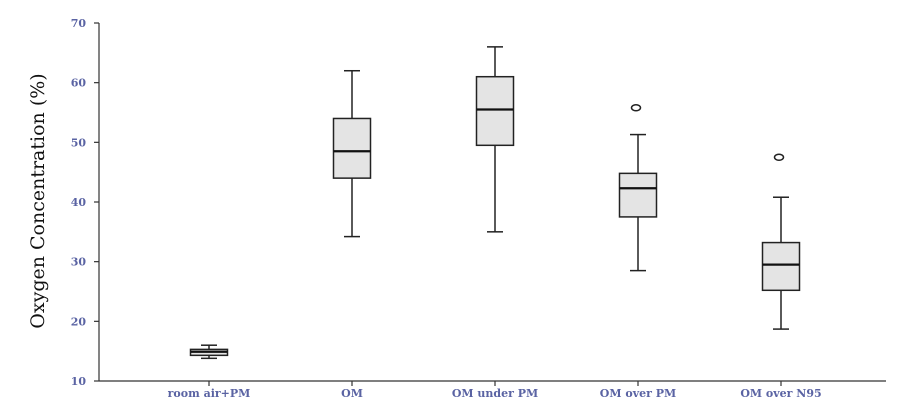 This screenshot has height=419, width=910. What do you see at coordinates (79, 262) in the screenshot?
I see `y-tick-label: 30` at bounding box center [79, 262].